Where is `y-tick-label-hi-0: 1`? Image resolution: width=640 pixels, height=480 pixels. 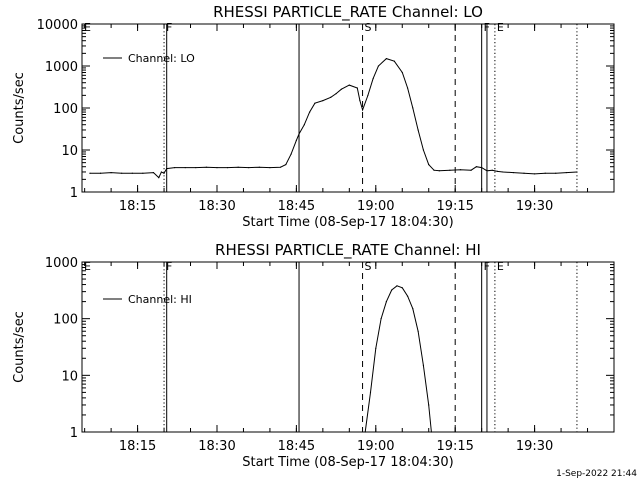
y-tick-label-hi-0: 1 is located at coordinates (74, 433).